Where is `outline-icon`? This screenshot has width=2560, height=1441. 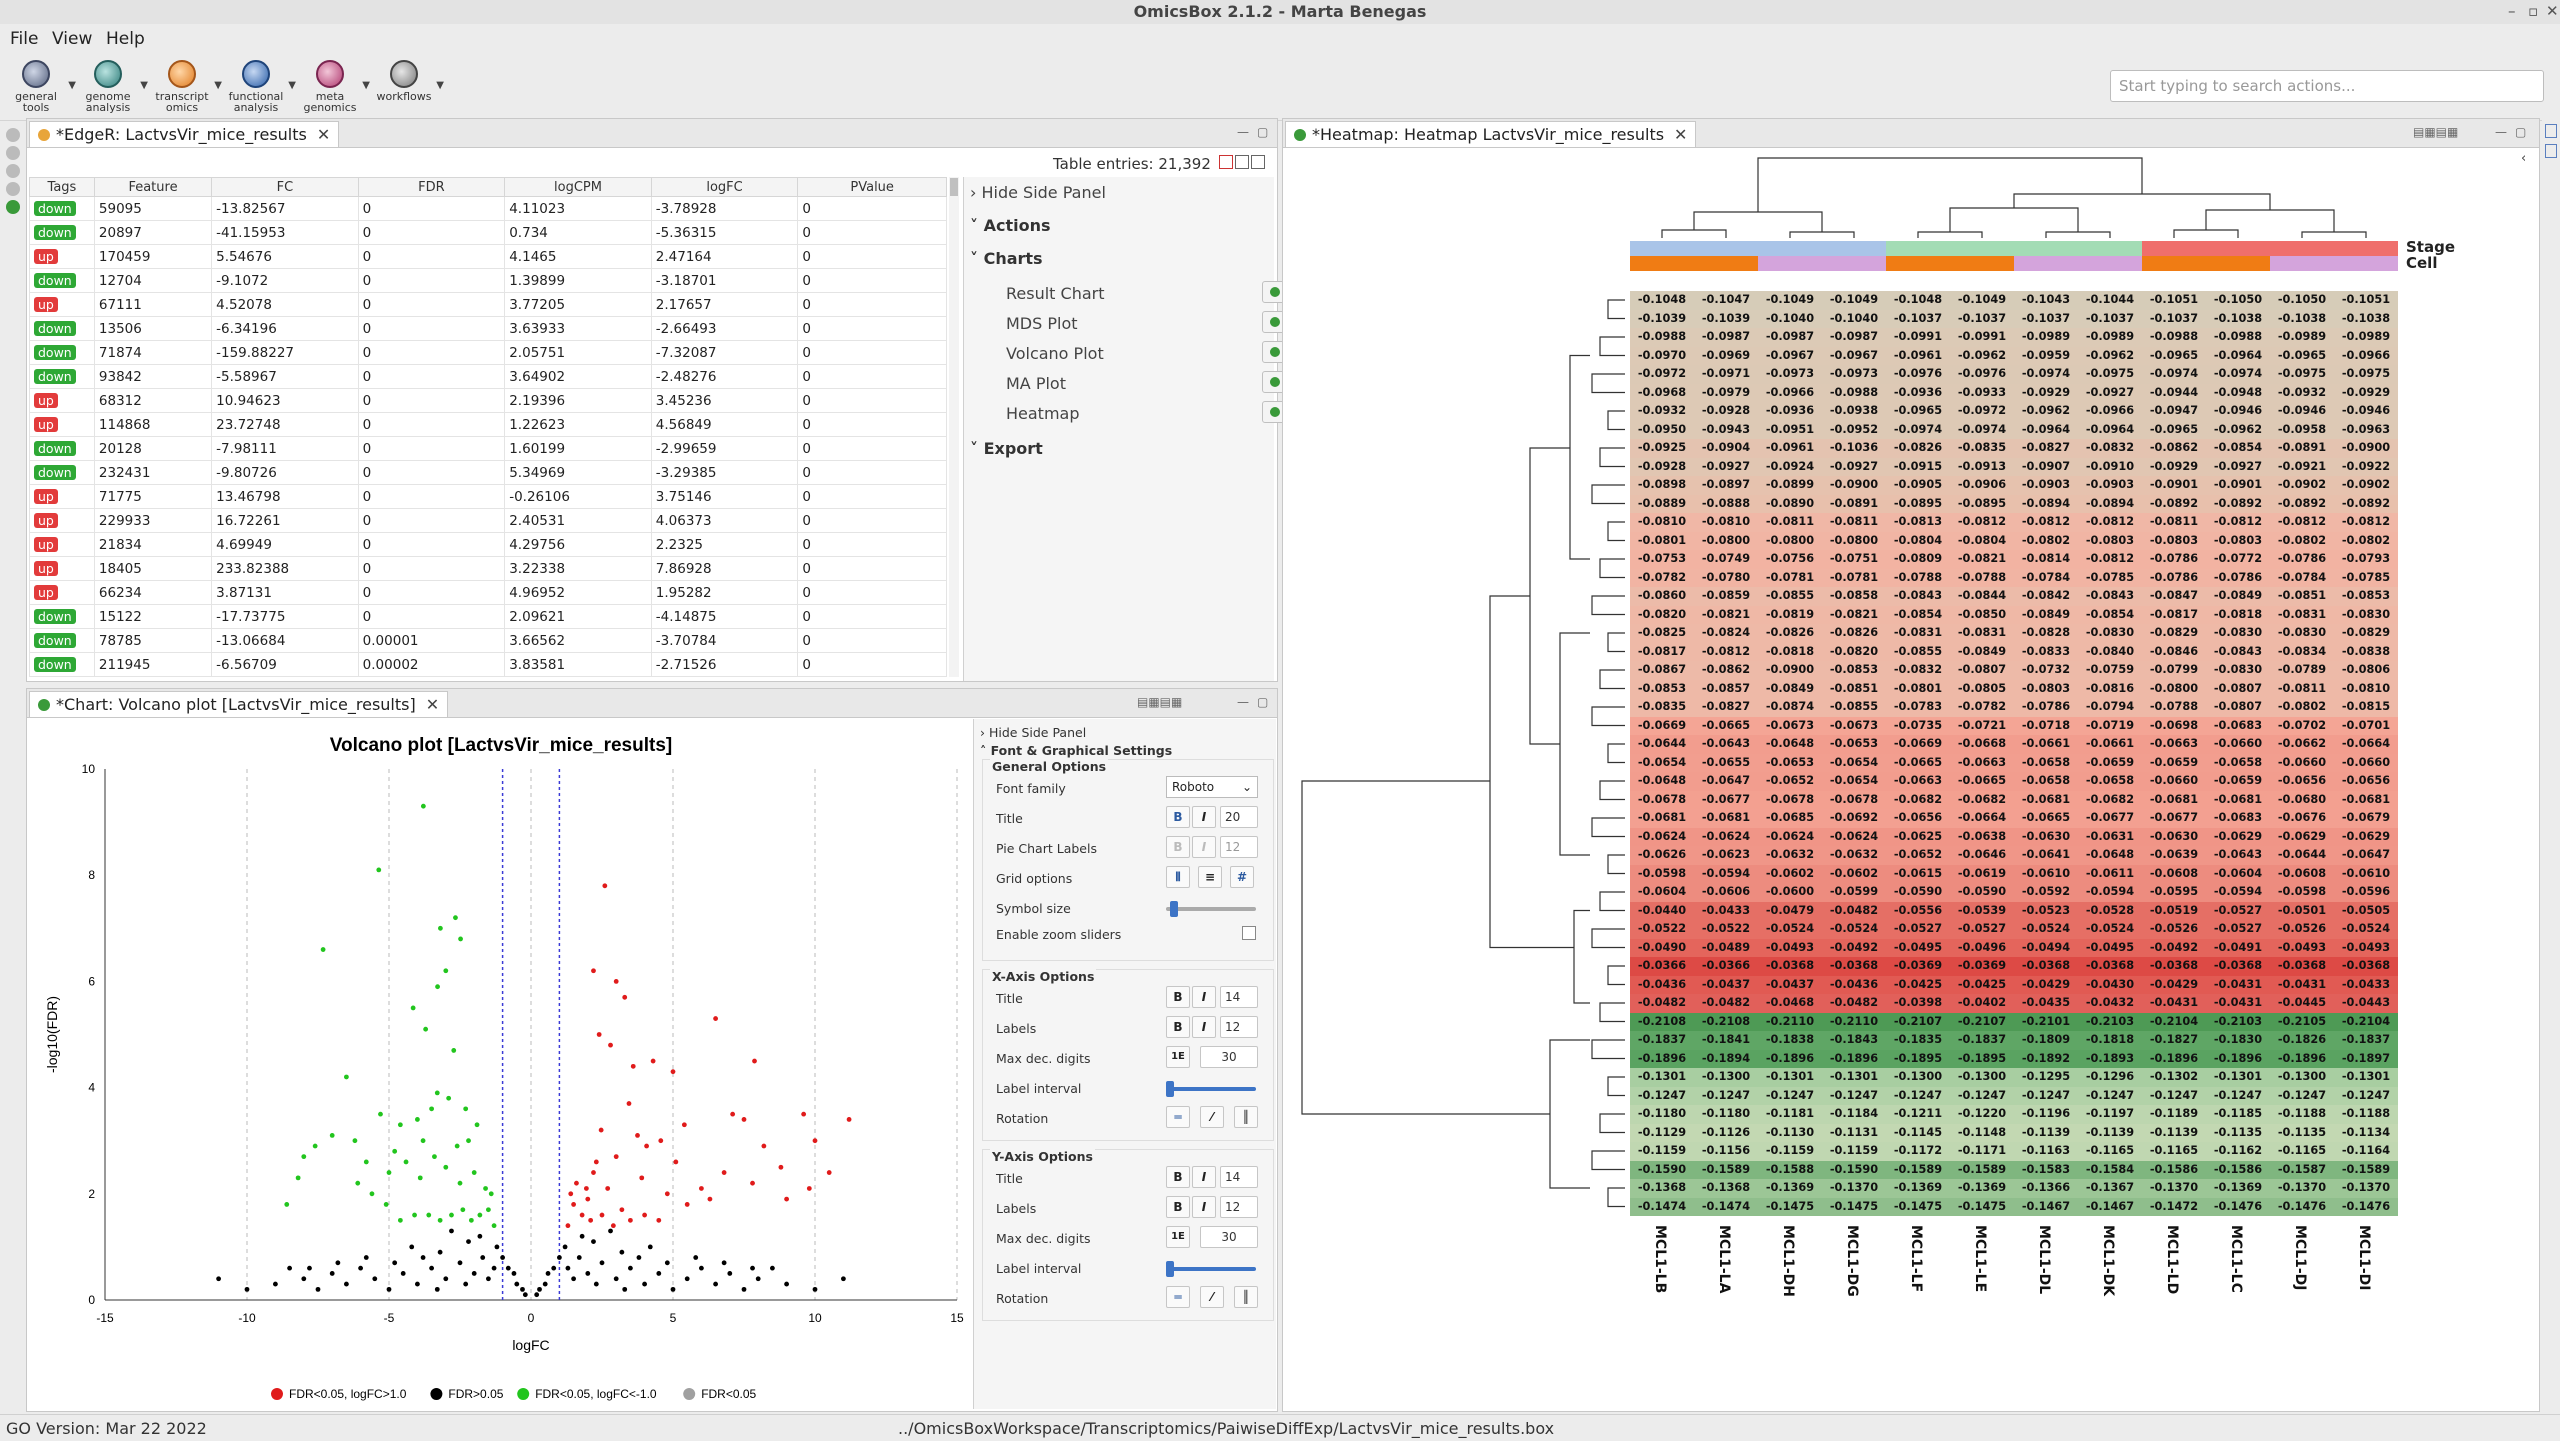
outline-icon is located at coordinates (2551, 131).